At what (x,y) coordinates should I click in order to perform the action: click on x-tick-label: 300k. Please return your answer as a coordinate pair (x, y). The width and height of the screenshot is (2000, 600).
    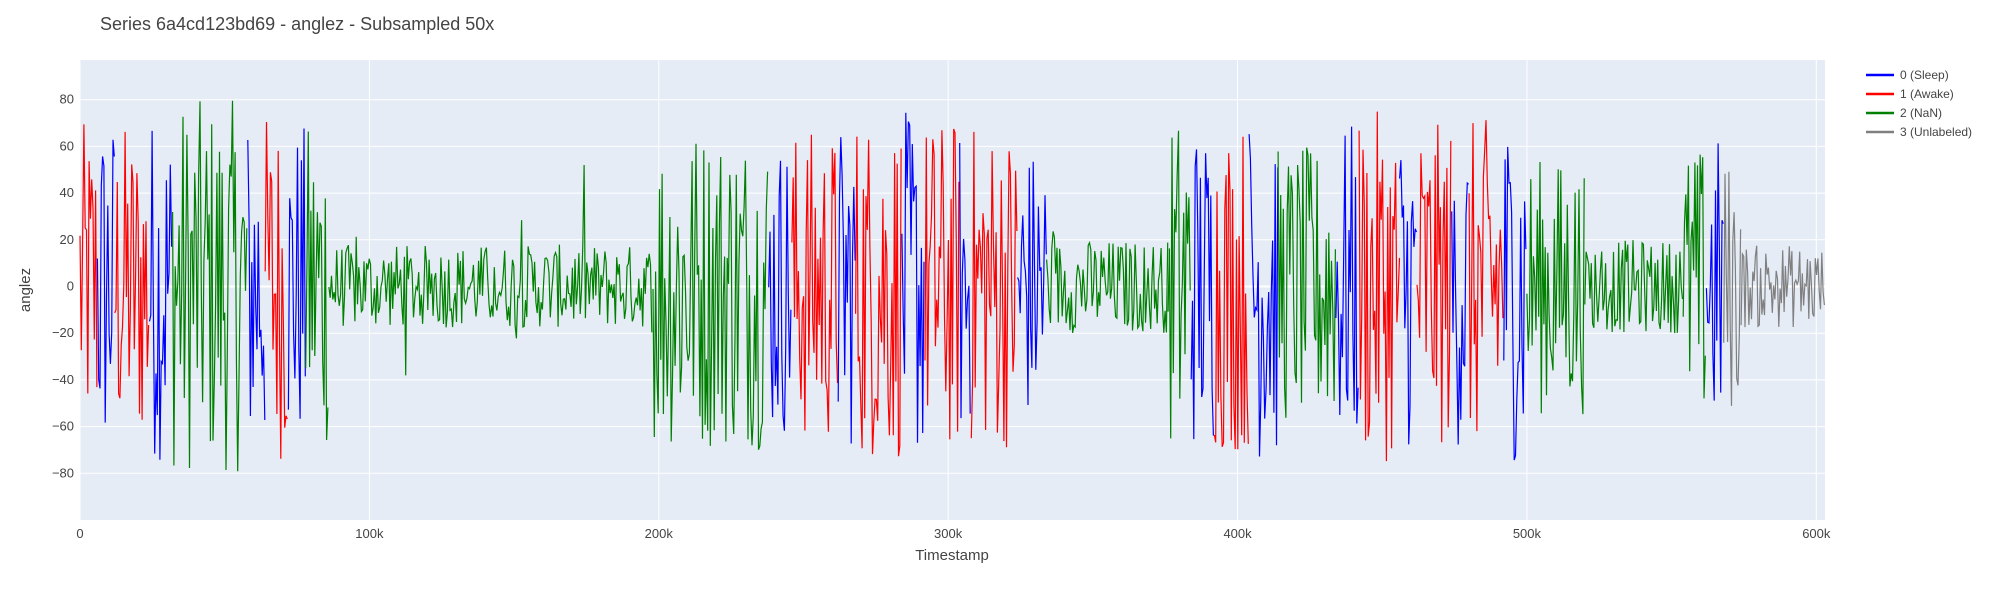
    Looking at the image, I should click on (948, 533).